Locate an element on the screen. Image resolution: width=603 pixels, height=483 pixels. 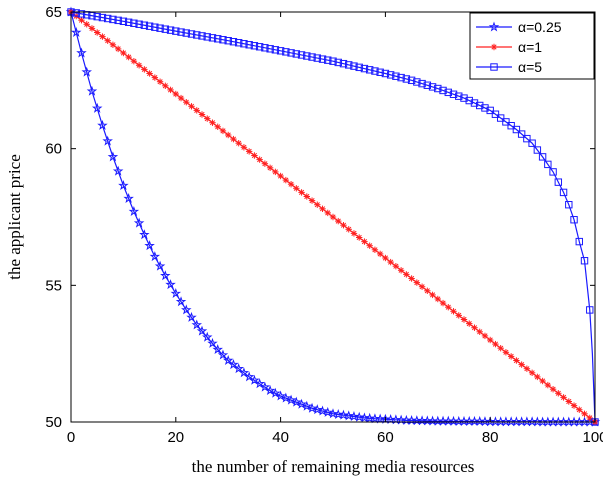
legend-label: α=0.25 is located at coordinates (540, 27).